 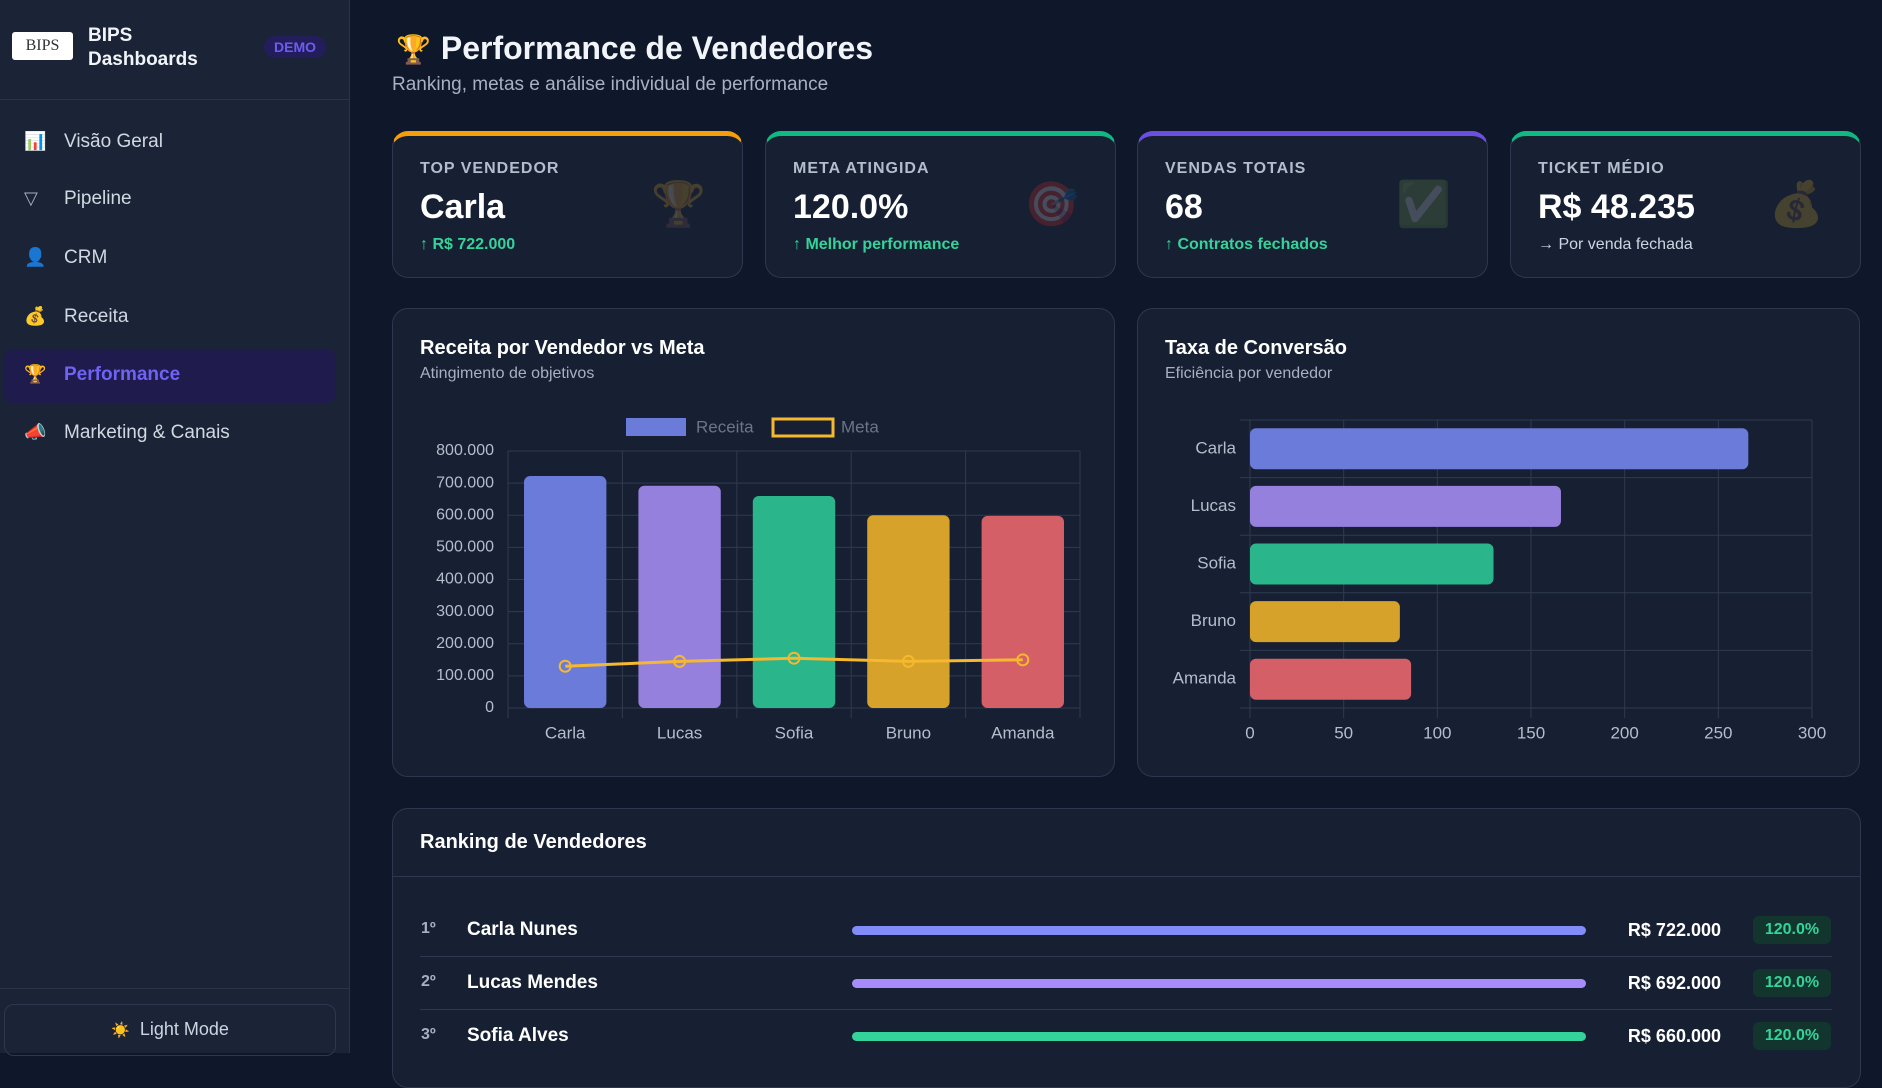 I want to click on page-title: 🏆 Performance de Vendedores, so click(x=634, y=48).